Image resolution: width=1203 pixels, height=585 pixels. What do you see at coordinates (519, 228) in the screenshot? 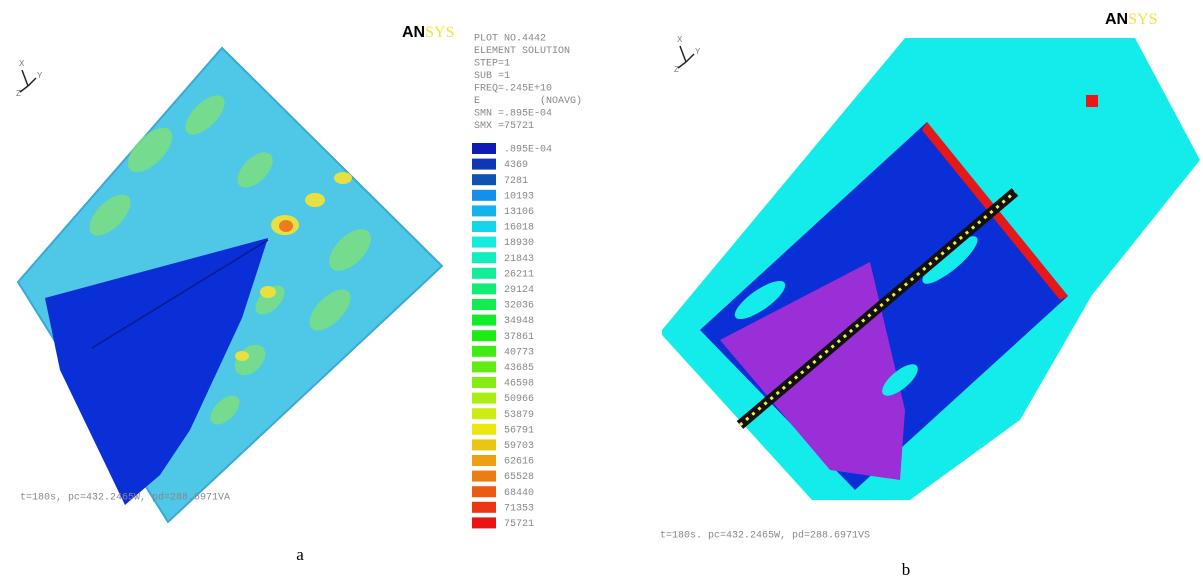
I see `legend-label: 16018` at bounding box center [519, 228].